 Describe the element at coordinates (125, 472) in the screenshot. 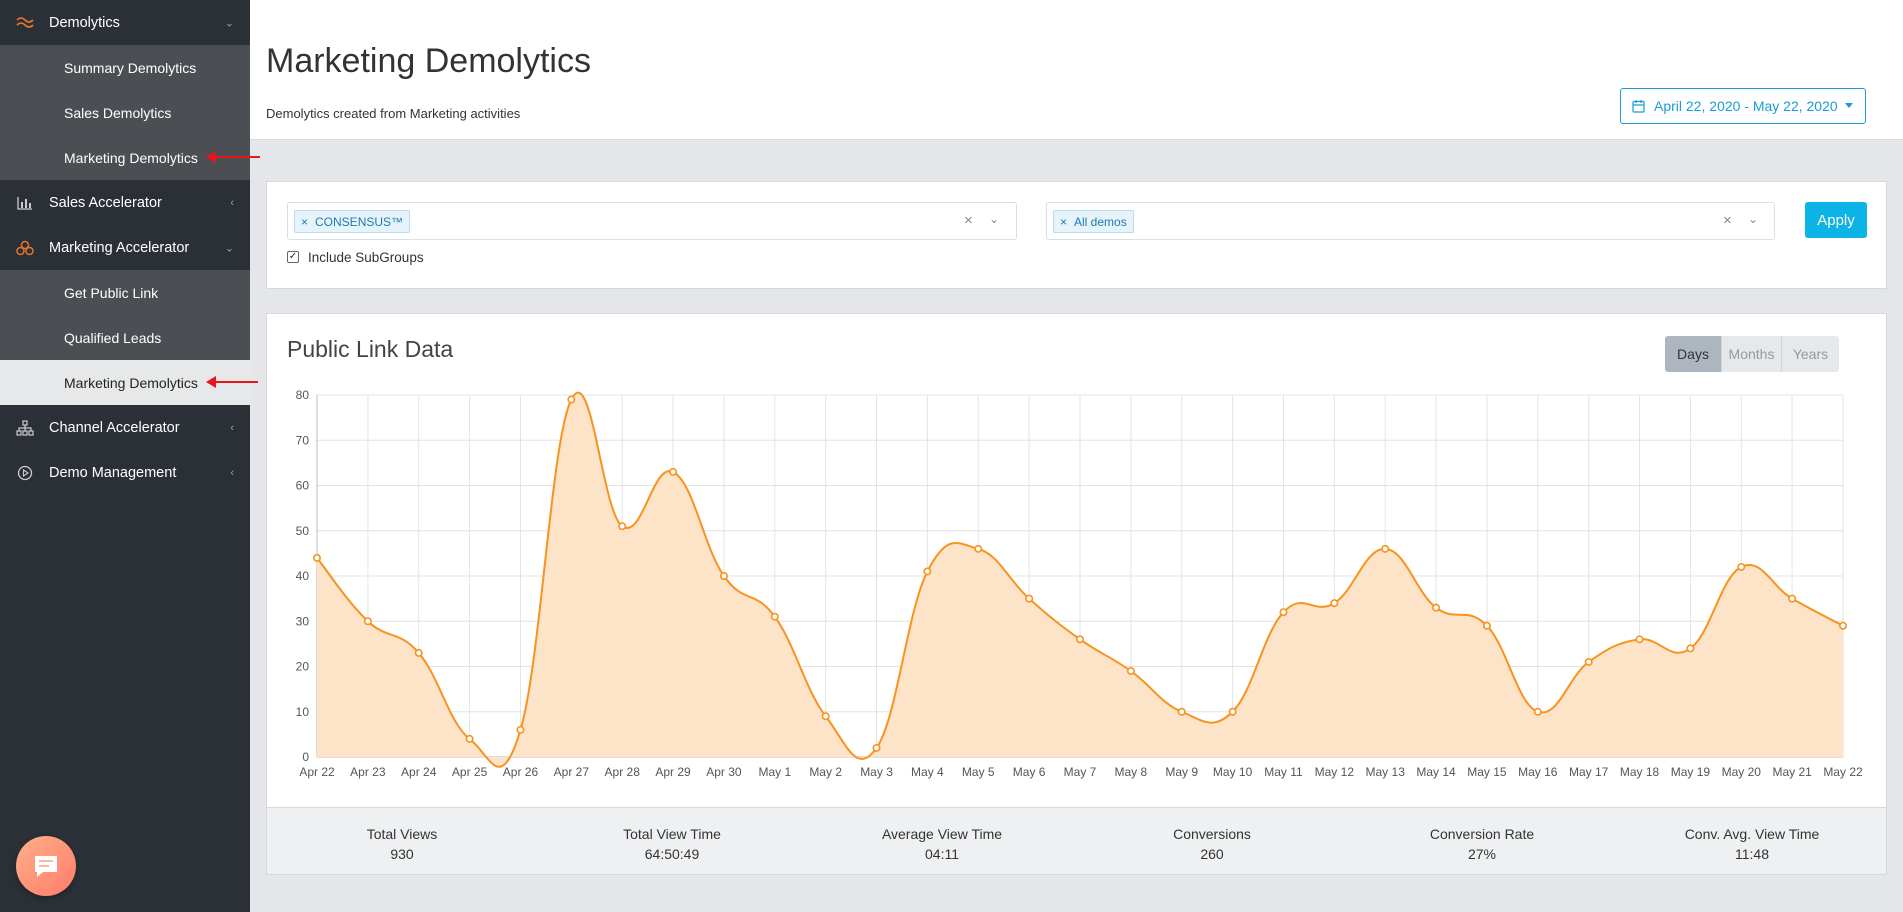

I see `nav-demo-management: Demo Management ‹` at that location.